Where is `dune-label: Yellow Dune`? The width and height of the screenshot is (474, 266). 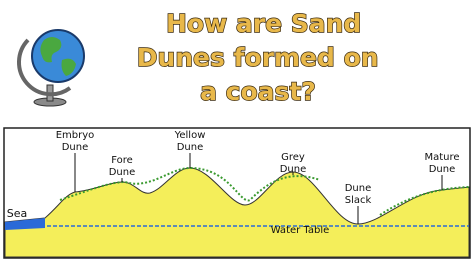 dune-label: Yellow Dune is located at coordinates (190, 141).